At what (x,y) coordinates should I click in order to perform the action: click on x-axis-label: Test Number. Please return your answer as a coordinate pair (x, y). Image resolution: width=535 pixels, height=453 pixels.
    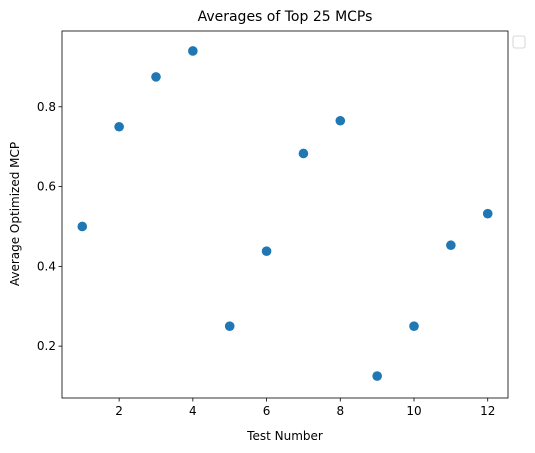
    Looking at the image, I should click on (284, 436).